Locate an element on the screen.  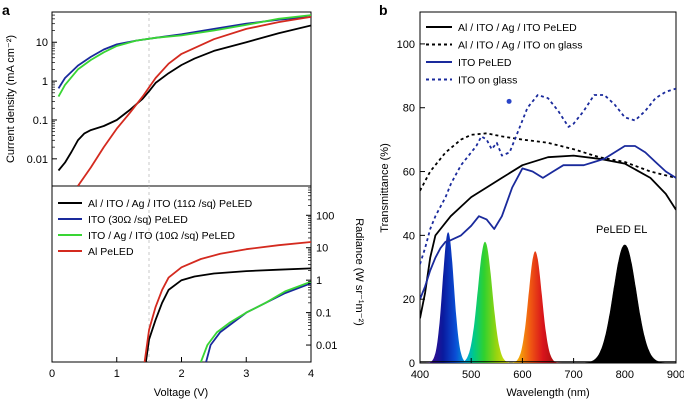
b-ytick-label: 60 is located at coordinates (409, 173).